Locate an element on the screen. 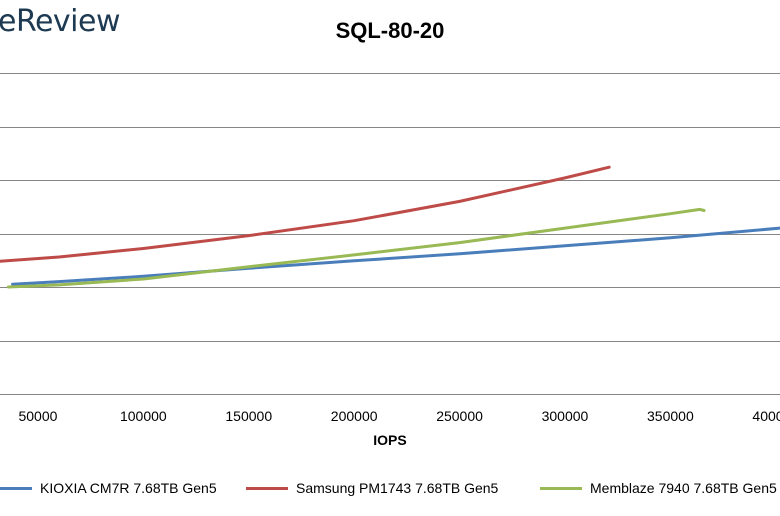  x-tick-label: 350000 is located at coordinates (670, 416).